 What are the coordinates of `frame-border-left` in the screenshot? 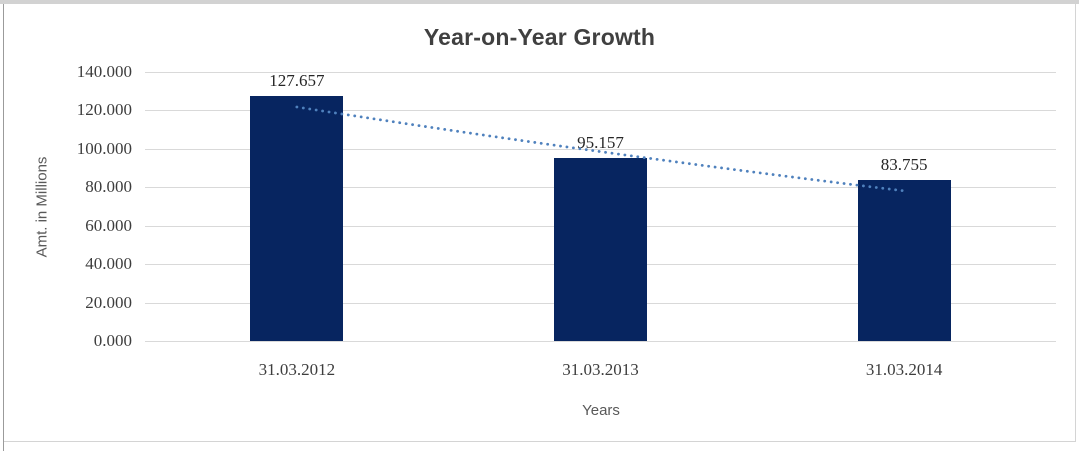 It's located at (3, 227).